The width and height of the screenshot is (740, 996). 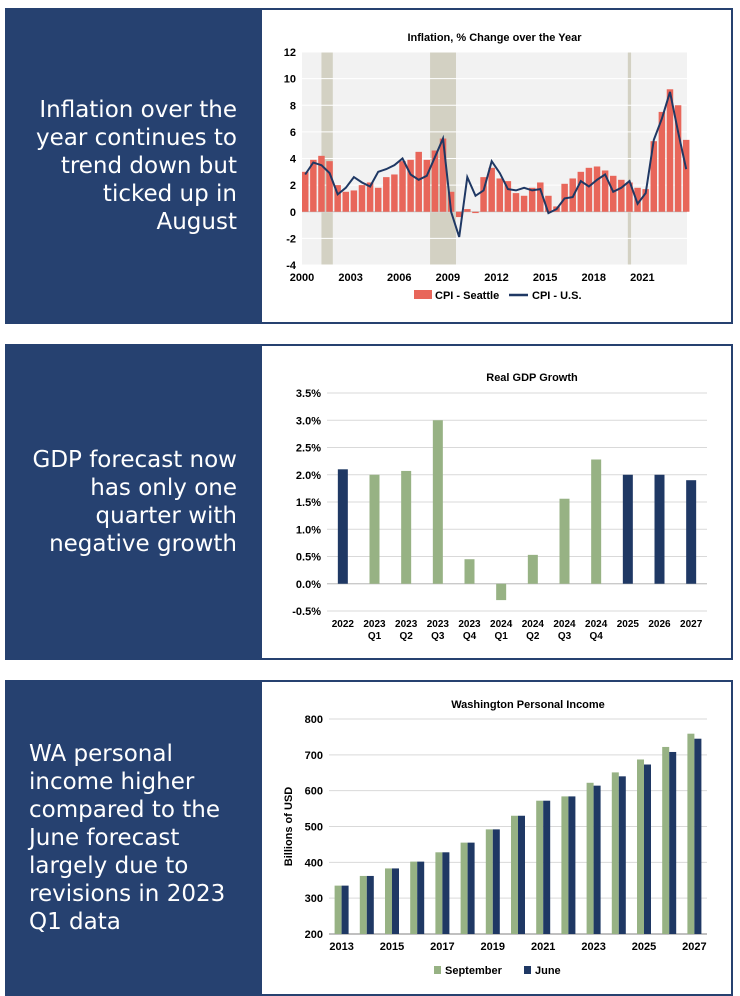 What do you see at coordinates (314, 863) in the screenshot?
I see `y-tick-label: 400` at bounding box center [314, 863].